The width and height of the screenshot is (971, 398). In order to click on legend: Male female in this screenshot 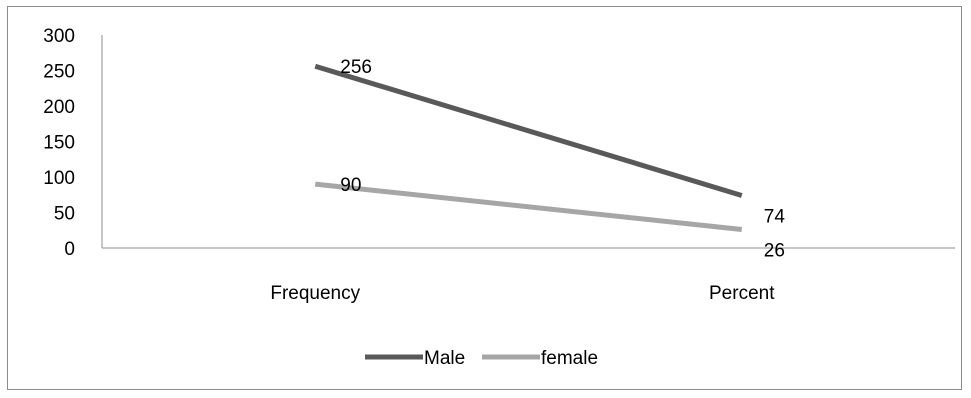, I will do `click(481, 358)`.